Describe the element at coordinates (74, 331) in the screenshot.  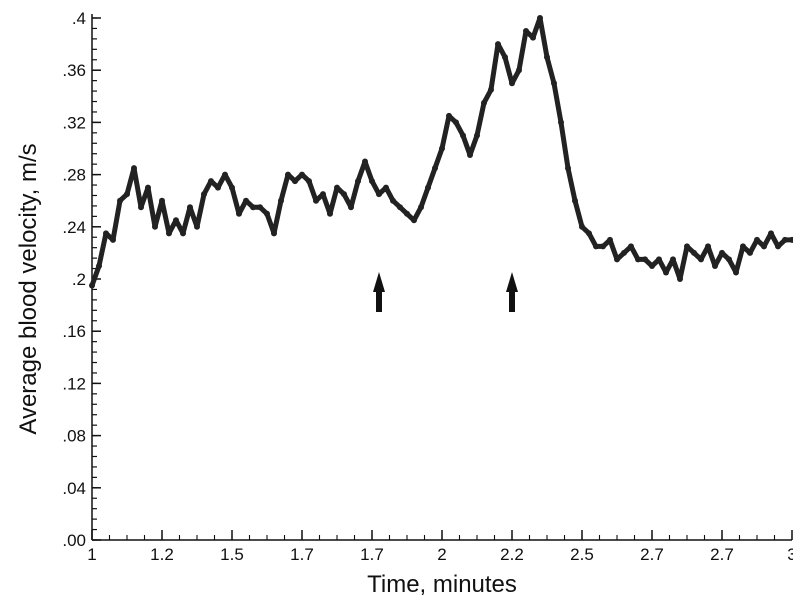
I see `y-tick-label: .16` at that location.